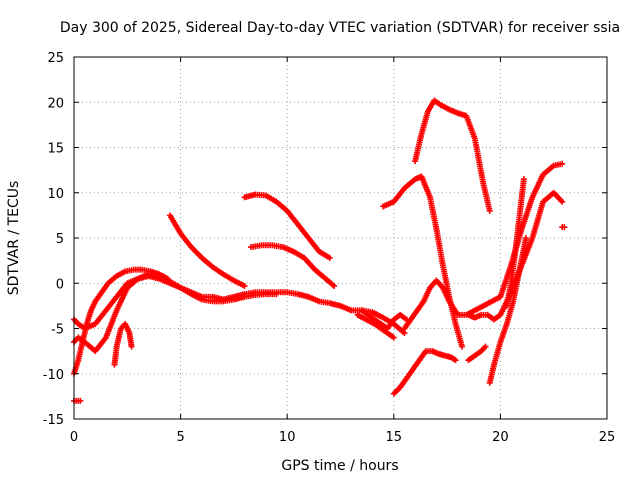  Describe the element at coordinates (53, 420) in the screenshot. I see `y-tick-label: -15` at that location.